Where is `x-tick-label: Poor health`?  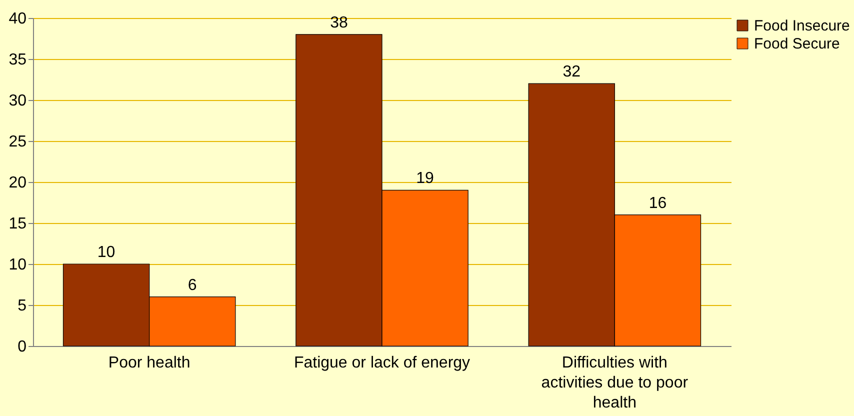 x-tick-label: Poor health is located at coordinates (149, 363).